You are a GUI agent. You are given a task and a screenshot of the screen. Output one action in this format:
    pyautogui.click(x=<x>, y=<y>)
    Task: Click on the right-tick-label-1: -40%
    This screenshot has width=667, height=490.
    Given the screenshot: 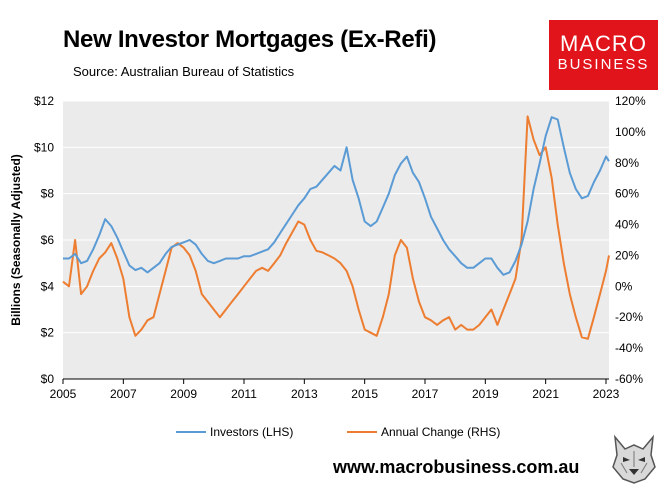 What is the action you would take?
    pyautogui.click(x=629, y=348)
    